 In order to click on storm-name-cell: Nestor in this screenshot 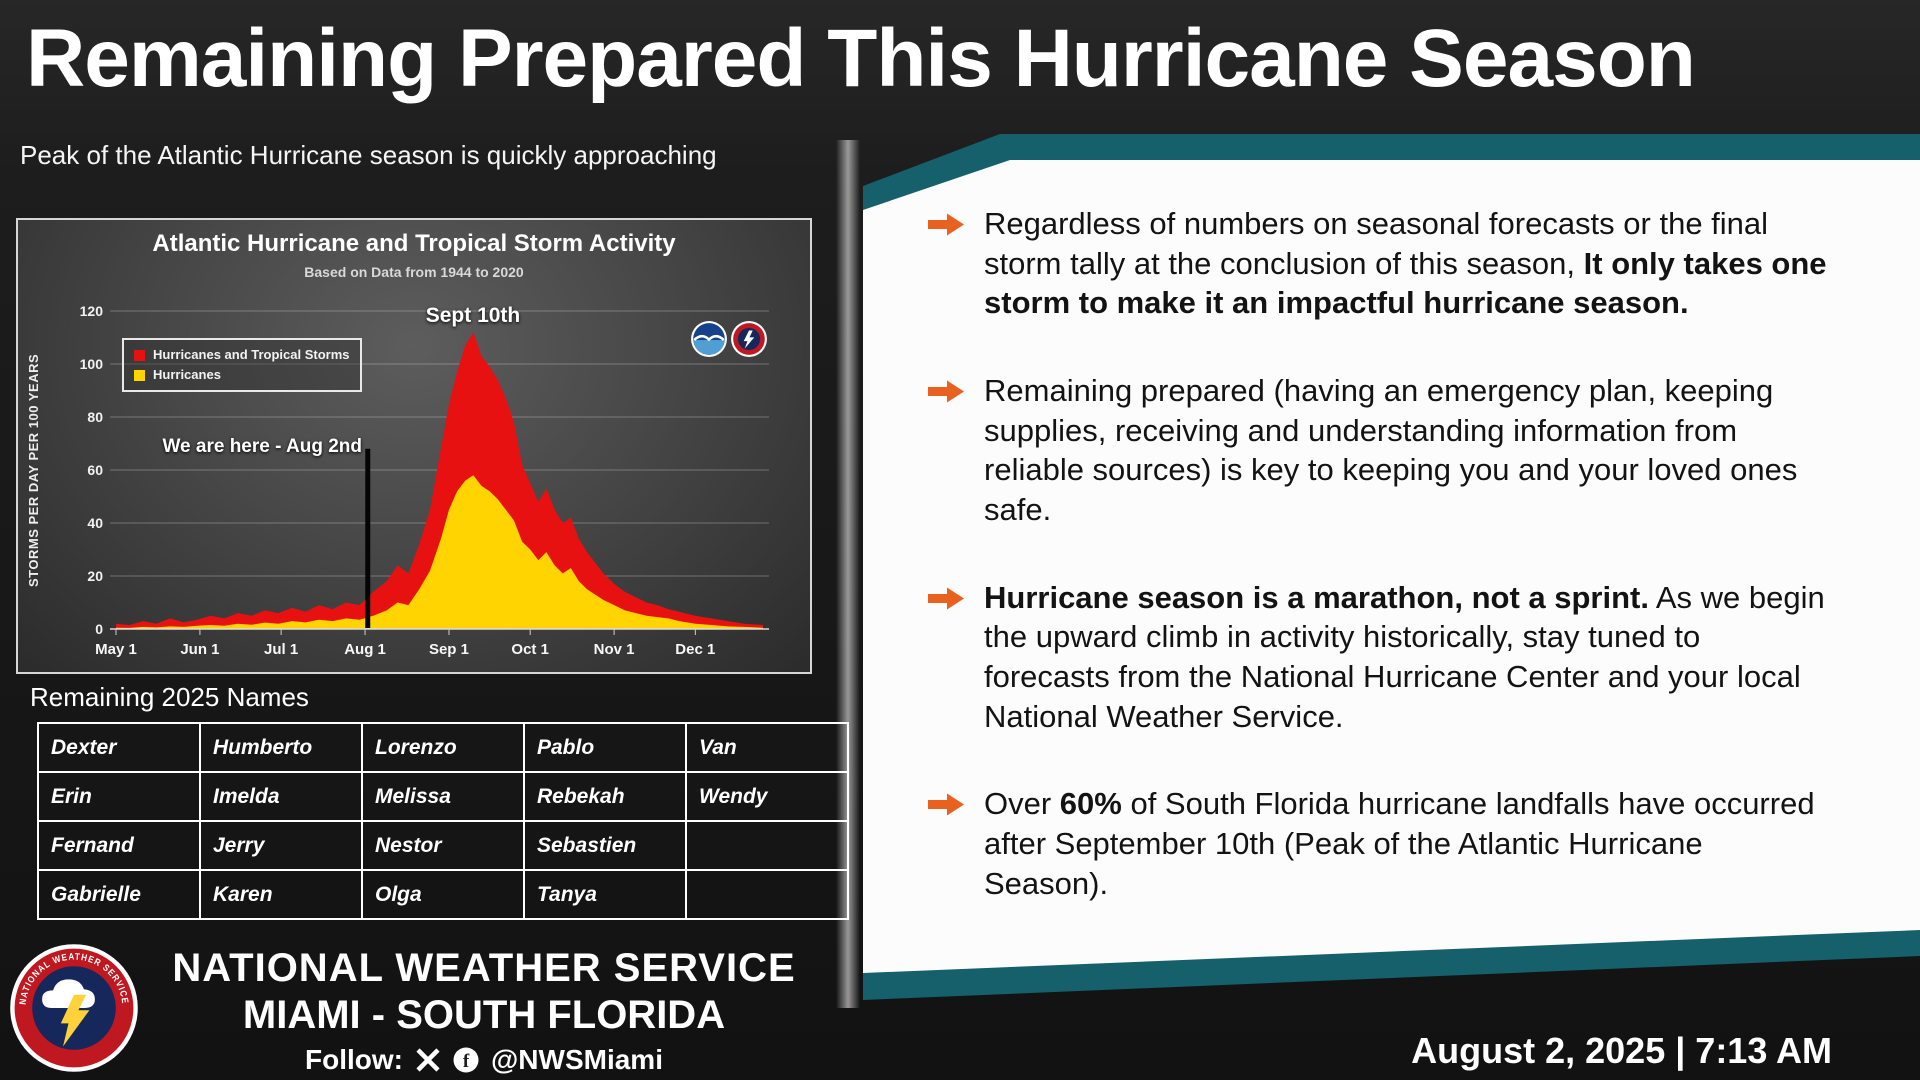, I will do `click(443, 845)`.